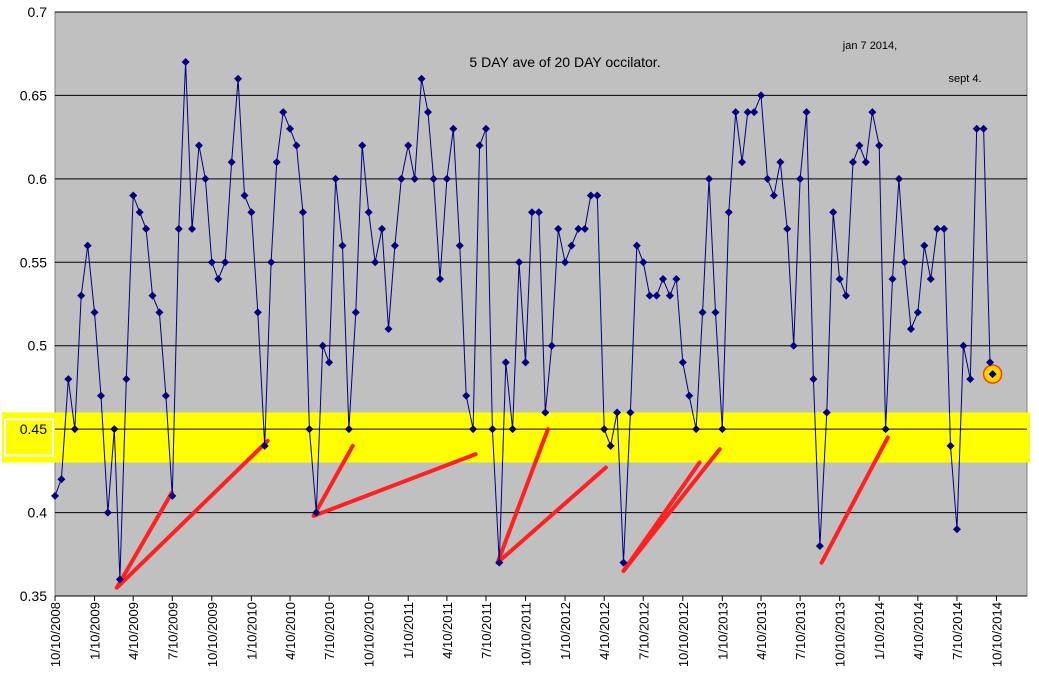 Image resolution: width=1039 pixels, height=692 pixels. I want to click on annotation: sept 4., so click(964, 79).